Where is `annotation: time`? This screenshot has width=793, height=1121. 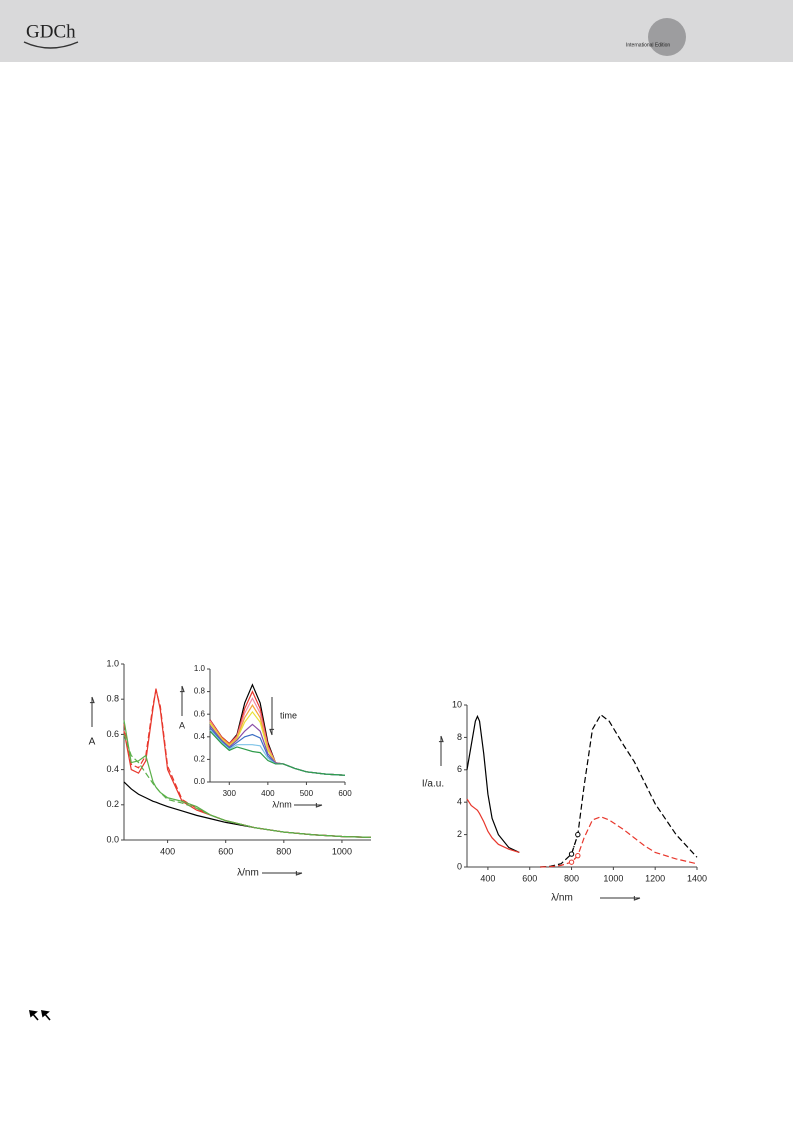
annotation: time is located at coordinates (288, 715).